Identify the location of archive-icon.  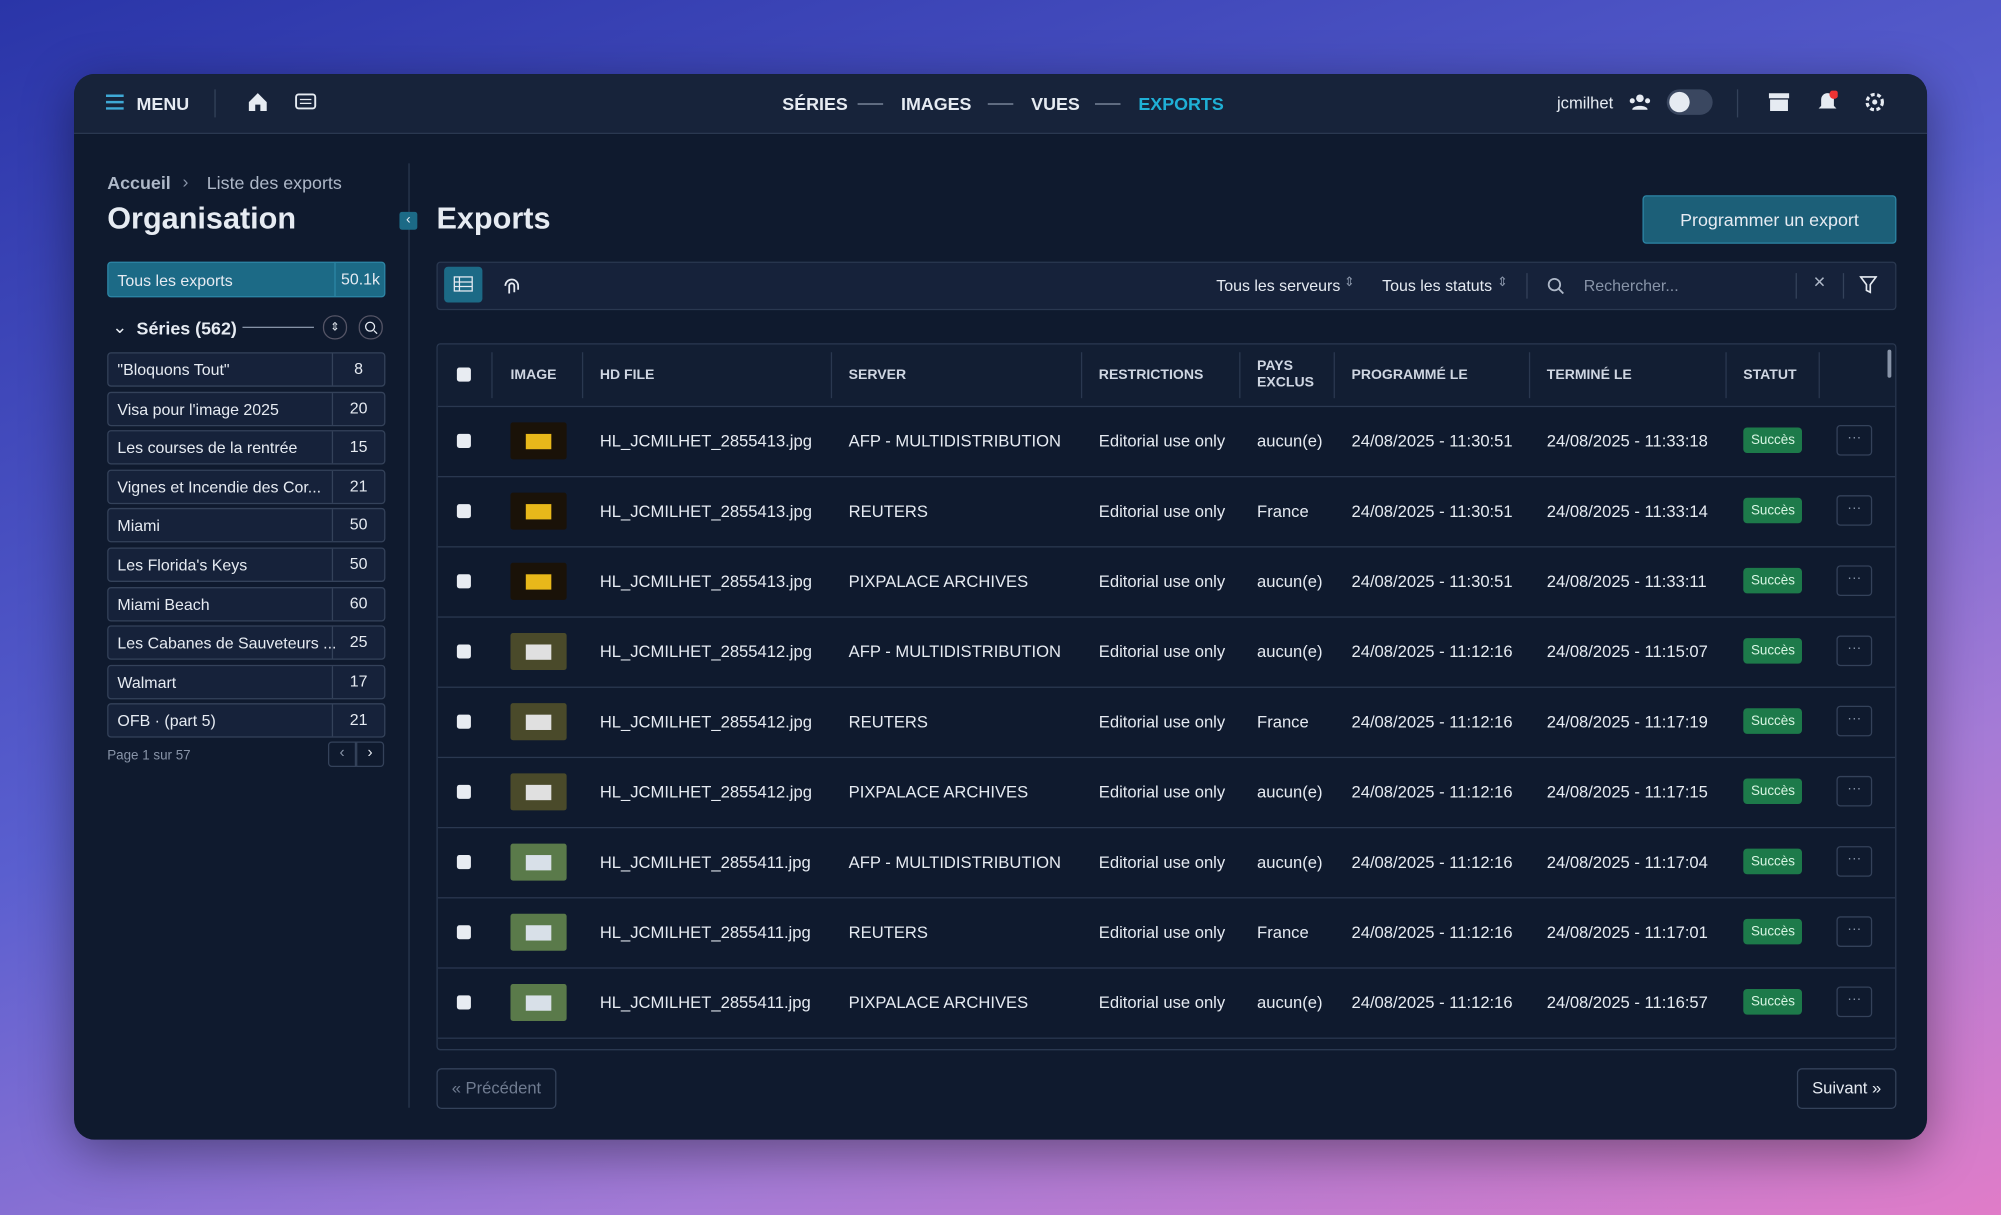
(1779, 102).